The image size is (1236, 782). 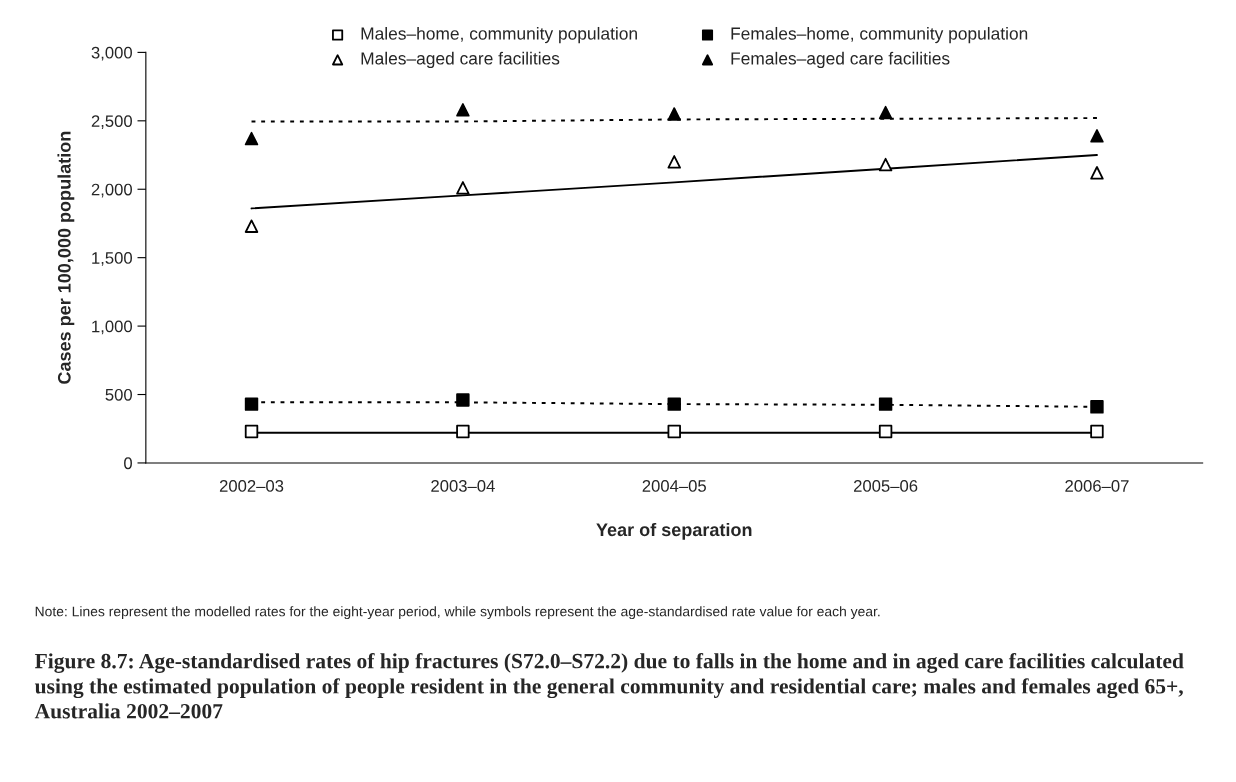 I want to click on legend-label: Females–aged care facilities, so click(x=840, y=60).